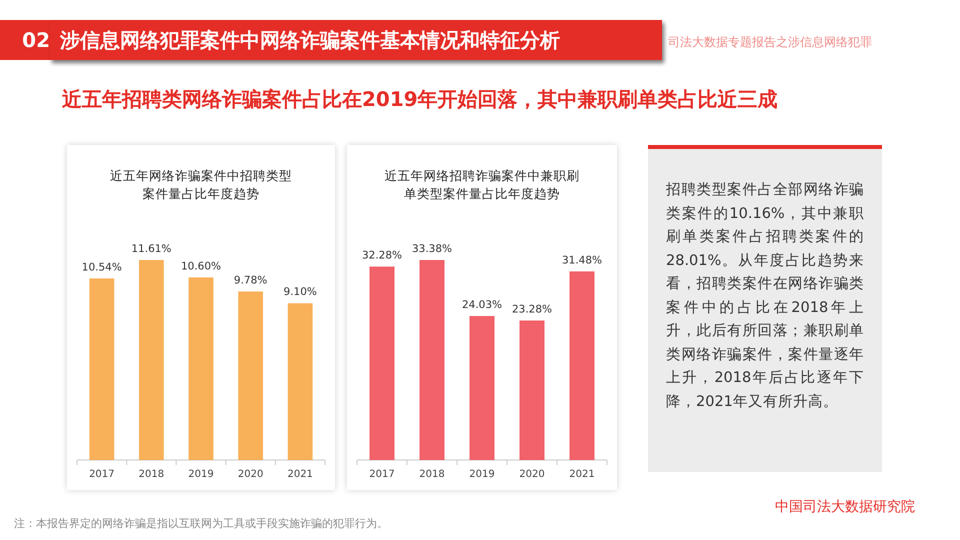 This screenshot has width=960, height=540. What do you see at coordinates (765, 296) in the screenshot?
I see `text: 招聘类型案件占全部网络诈骗类案件的10.16%，其中兼职刷单类案件占招聘类案件的28.01%。从年度占比趋势来看，招聘类案件在网络诈骗类案件中的占比在2018年上升，此后有所回落；兼职刷单类网络诈骗案件，案件量逐年上升，2018年后占比逐年下降，2021年又有所升高。` at bounding box center [765, 296].